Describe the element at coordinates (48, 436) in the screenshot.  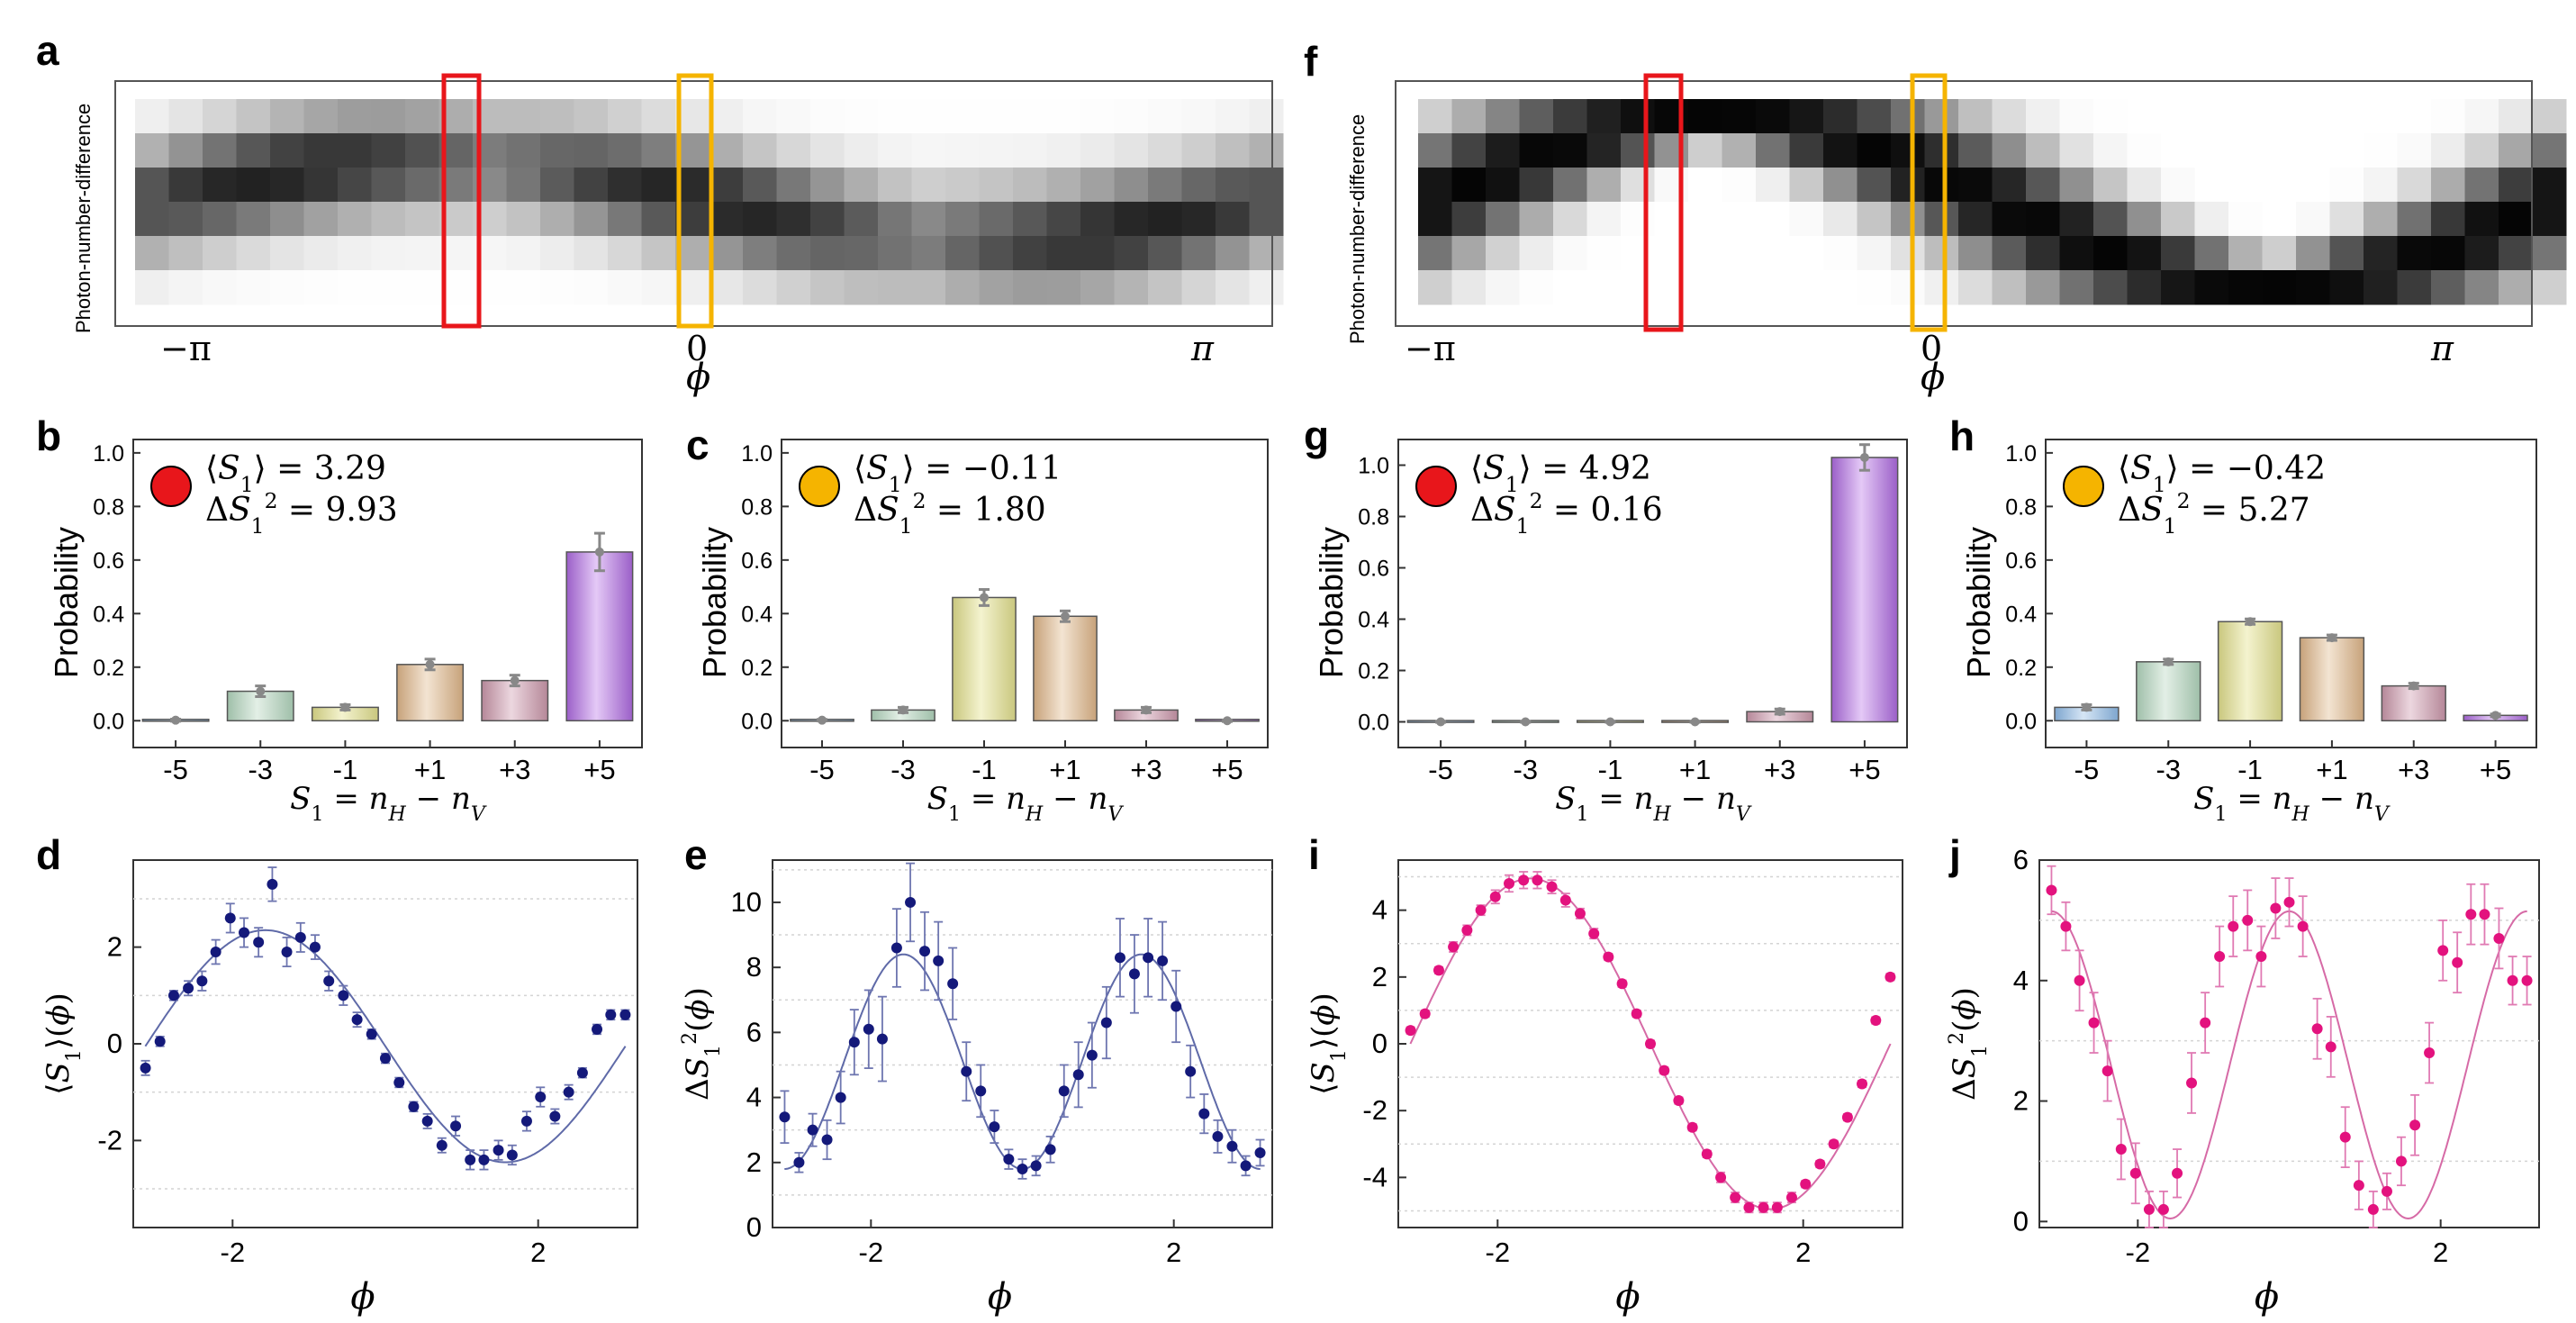
I see `panel-letter-b: b` at that location.